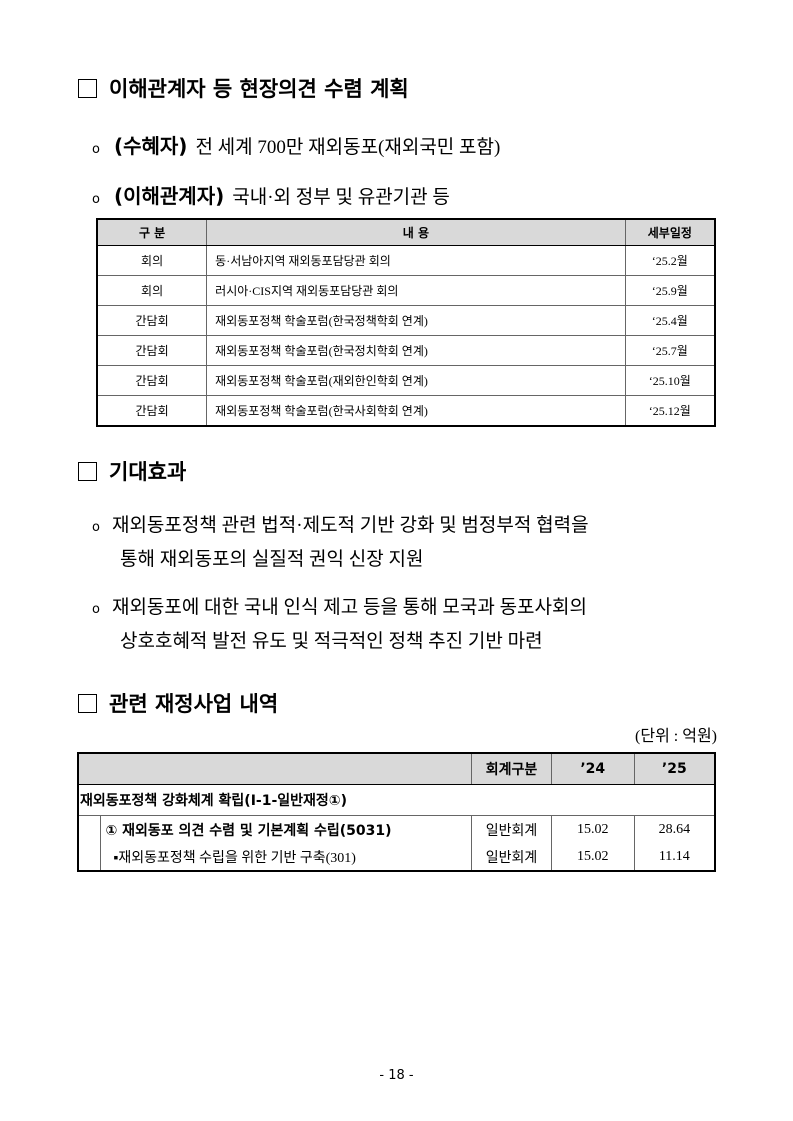 The height and width of the screenshot is (1121, 793). Describe the element at coordinates (670, 320) in the screenshot. I see `schedule-cell: ‘25.4월` at that location.